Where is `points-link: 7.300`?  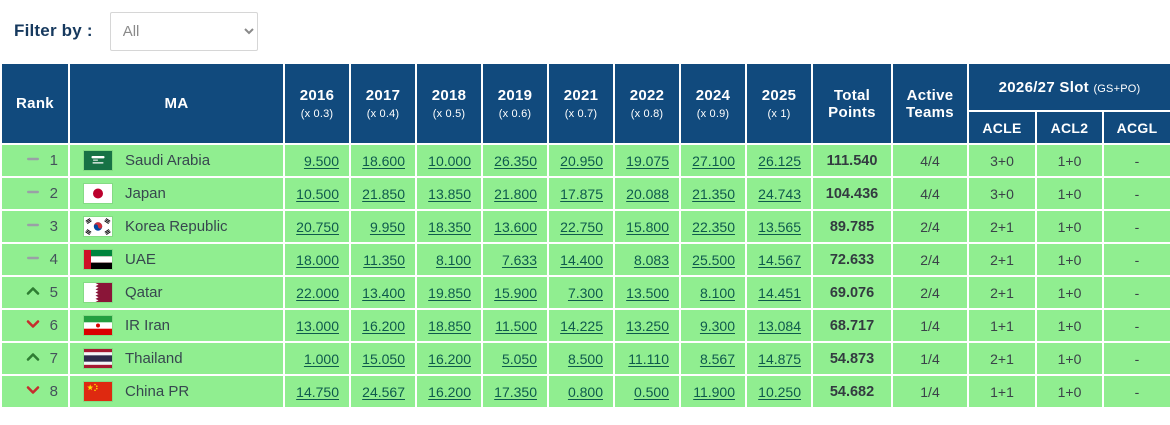
points-link: 7.300 is located at coordinates (585, 292).